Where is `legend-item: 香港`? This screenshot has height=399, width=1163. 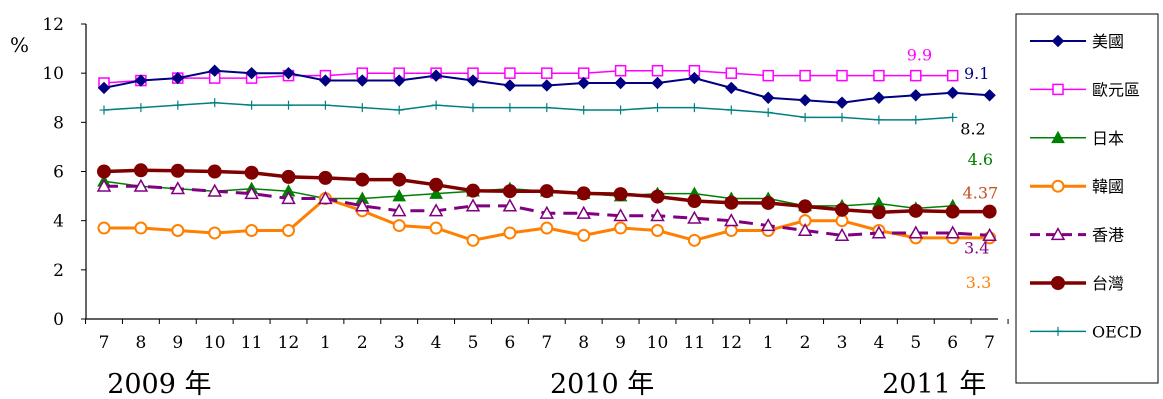 legend-item: 香港 is located at coordinates (1077, 235).